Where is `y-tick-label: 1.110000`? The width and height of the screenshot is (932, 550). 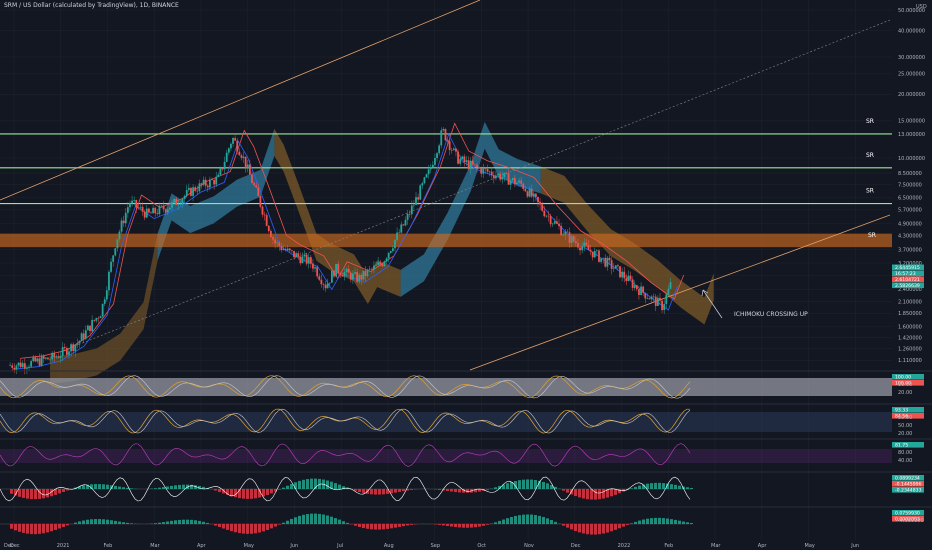
y-tick-label: 1.110000 is located at coordinates (910, 361).